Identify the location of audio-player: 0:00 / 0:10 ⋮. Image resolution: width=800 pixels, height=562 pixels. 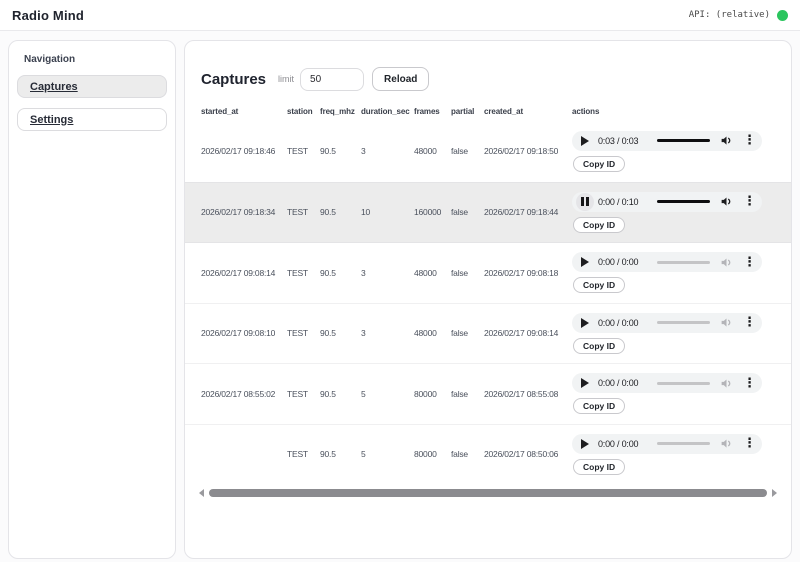
(667, 201).